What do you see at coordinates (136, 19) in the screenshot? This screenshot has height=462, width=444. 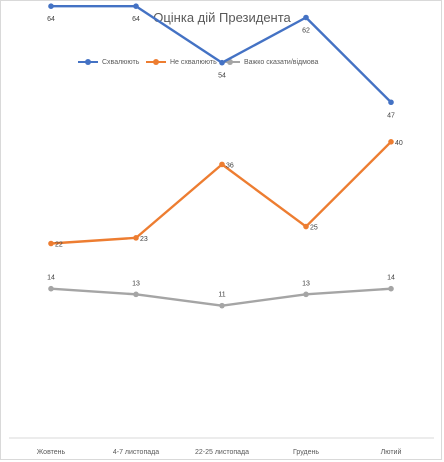 I see `data-label-approve-1: 64` at bounding box center [136, 19].